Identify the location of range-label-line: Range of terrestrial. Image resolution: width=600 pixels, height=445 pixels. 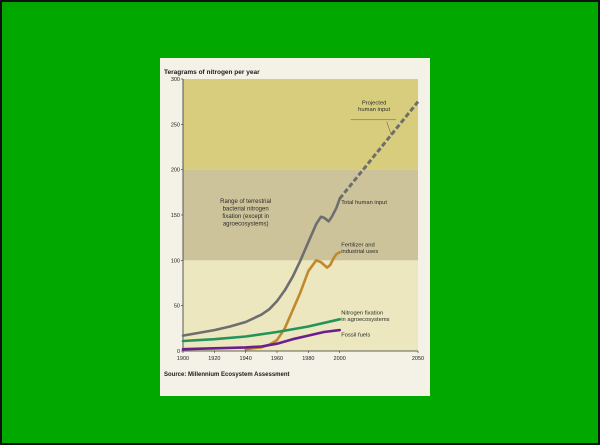
(245, 202).